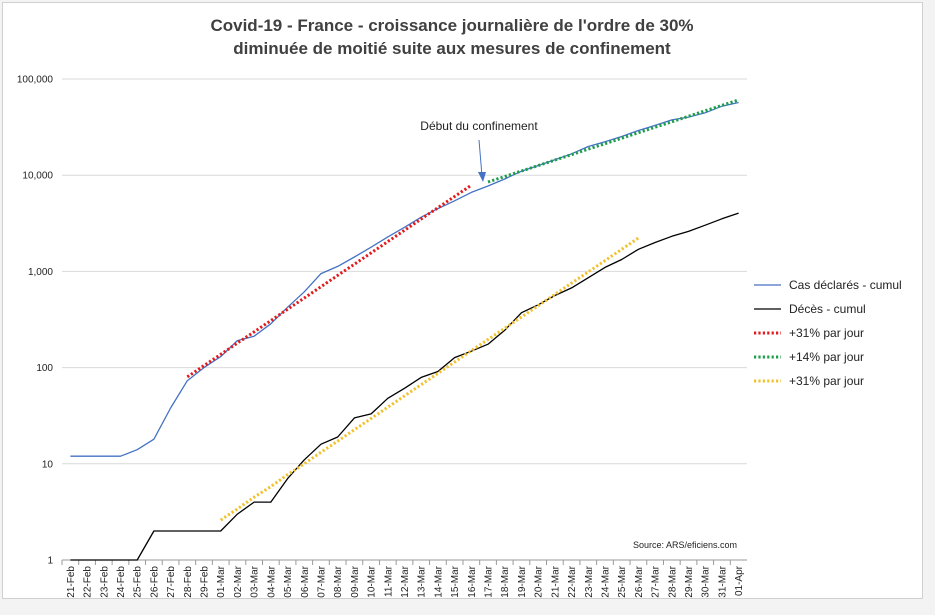  Describe the element at coordinates (472, 581) in the screenshot. I see `x-tick-label: 16-Mar` at that location.